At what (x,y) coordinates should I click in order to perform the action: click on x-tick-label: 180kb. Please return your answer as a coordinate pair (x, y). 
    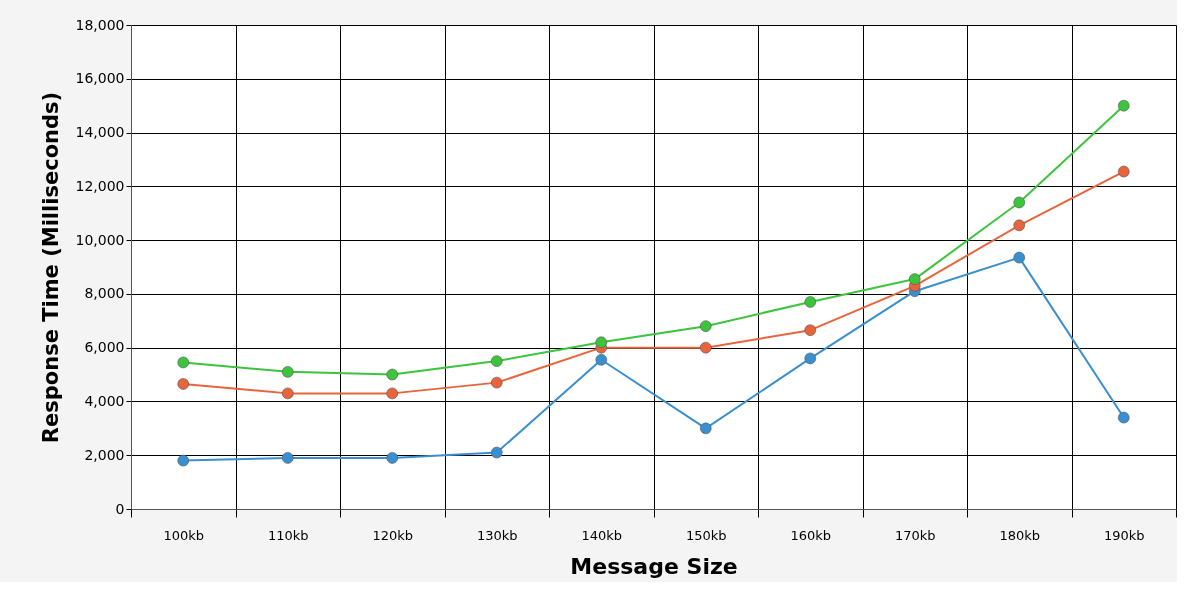
    Looking at the image, I should click on (1020, 535).